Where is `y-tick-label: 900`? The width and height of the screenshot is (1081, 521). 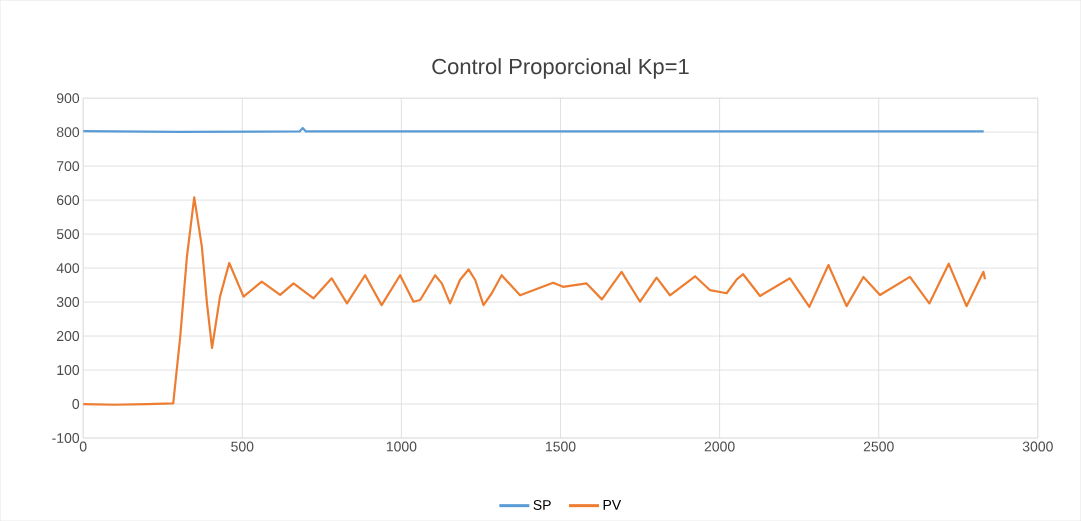 y-tick-label: 900 is located at coordinates (68, 98).